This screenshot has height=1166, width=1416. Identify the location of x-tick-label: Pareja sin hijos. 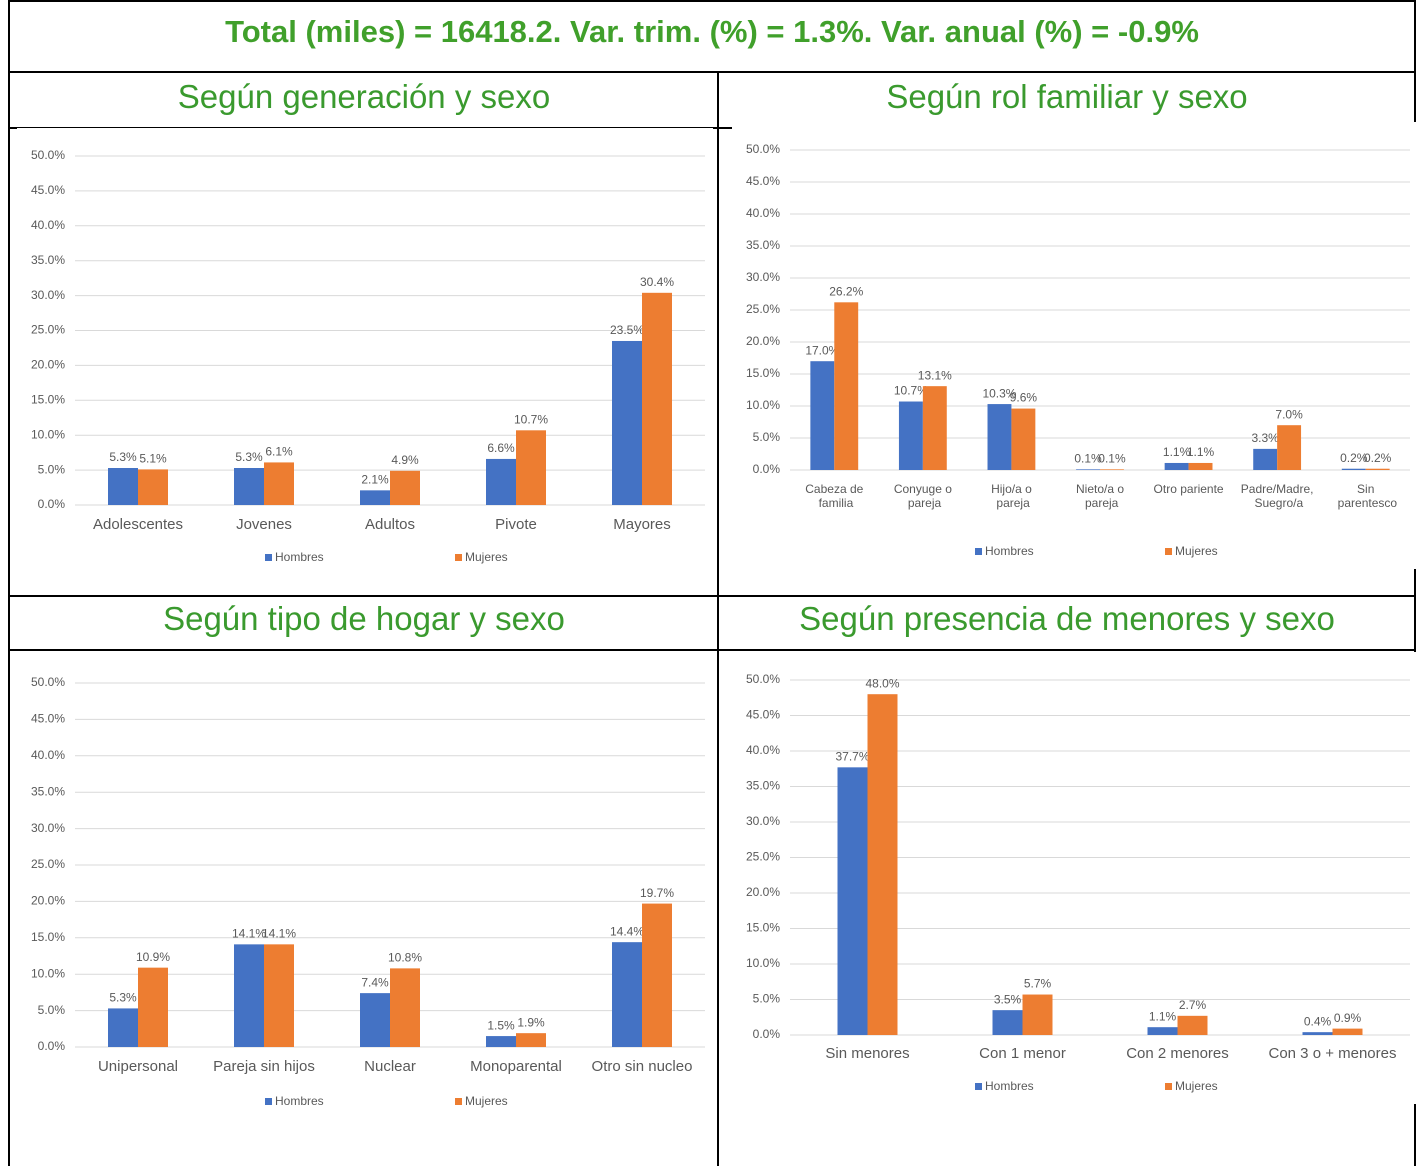
(264, 1066).